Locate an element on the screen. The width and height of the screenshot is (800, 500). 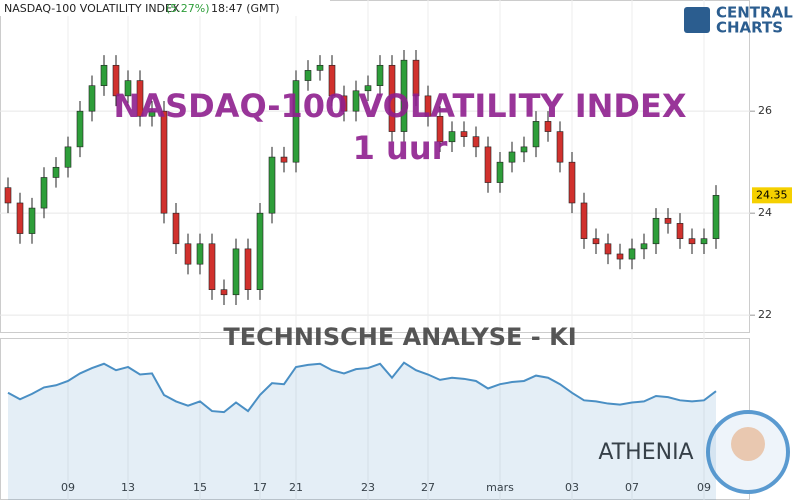
x-tick-label: 13 is located at coordinates (128, 487).